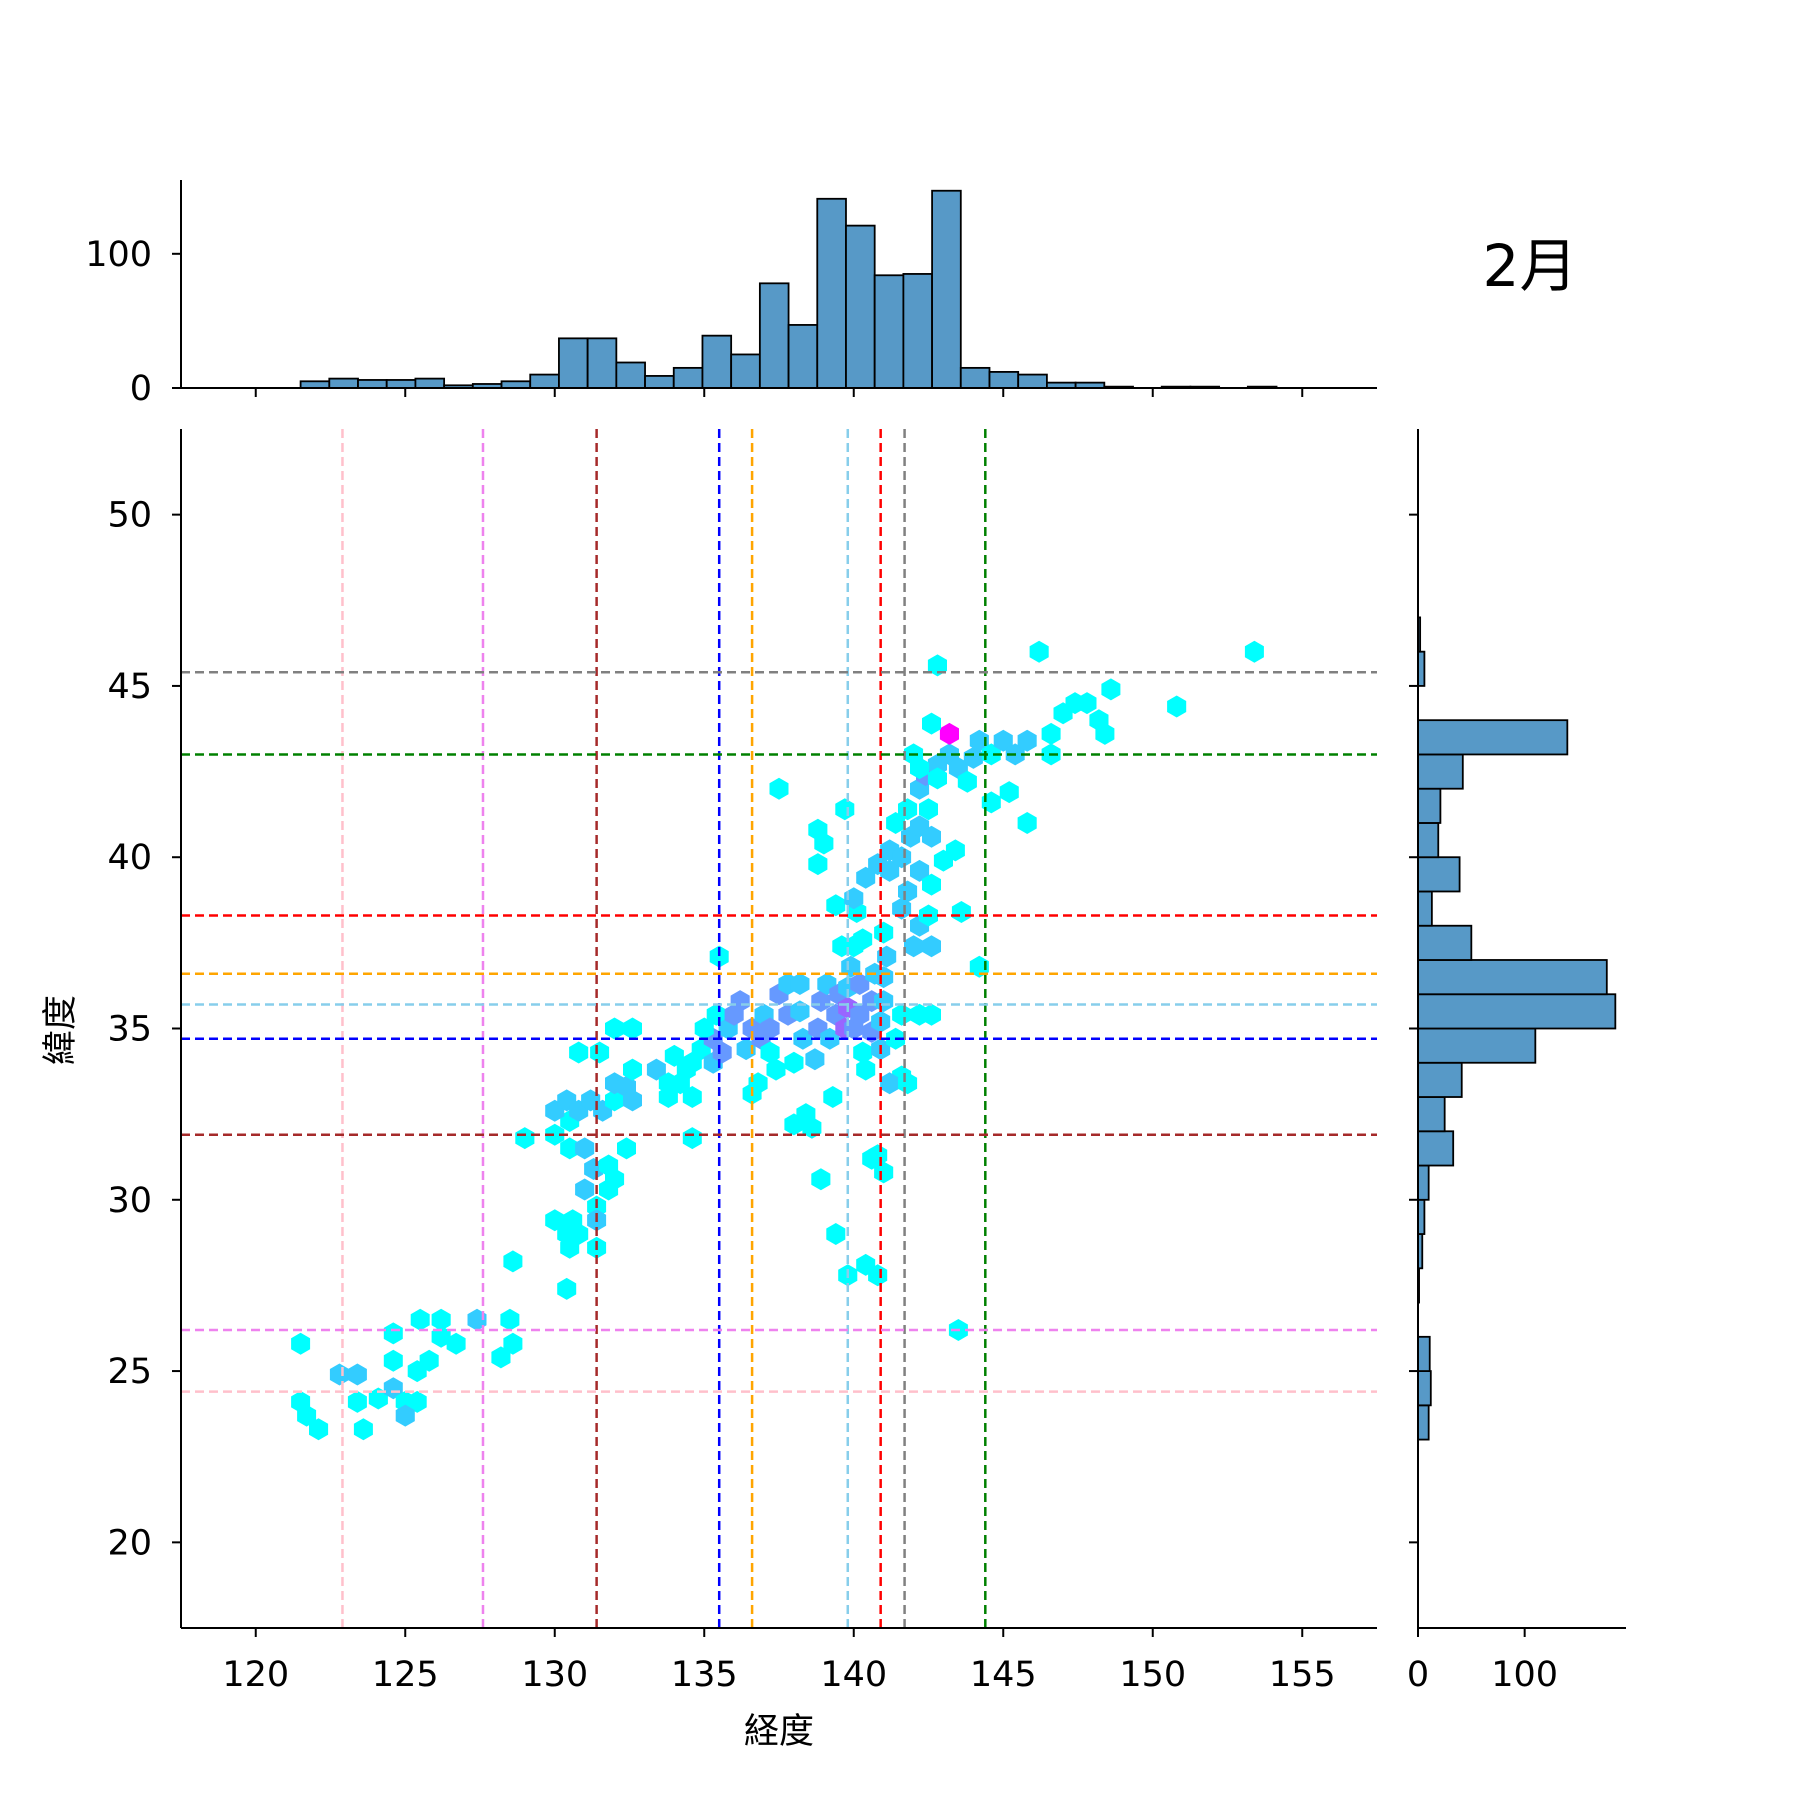  Describe the element at coordinates (144, 1029) in the screenshot. I see `main-y-ticks: 20 25 30 35 40 45 50` at that location.